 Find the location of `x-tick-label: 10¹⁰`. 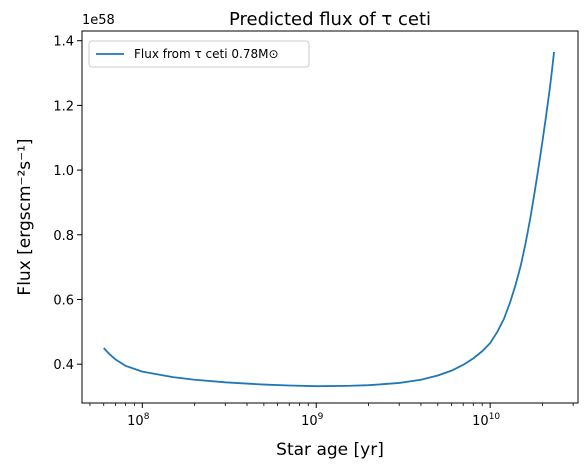

x-tick-label: 10¹⁰ is located at coordinates (486, 420).